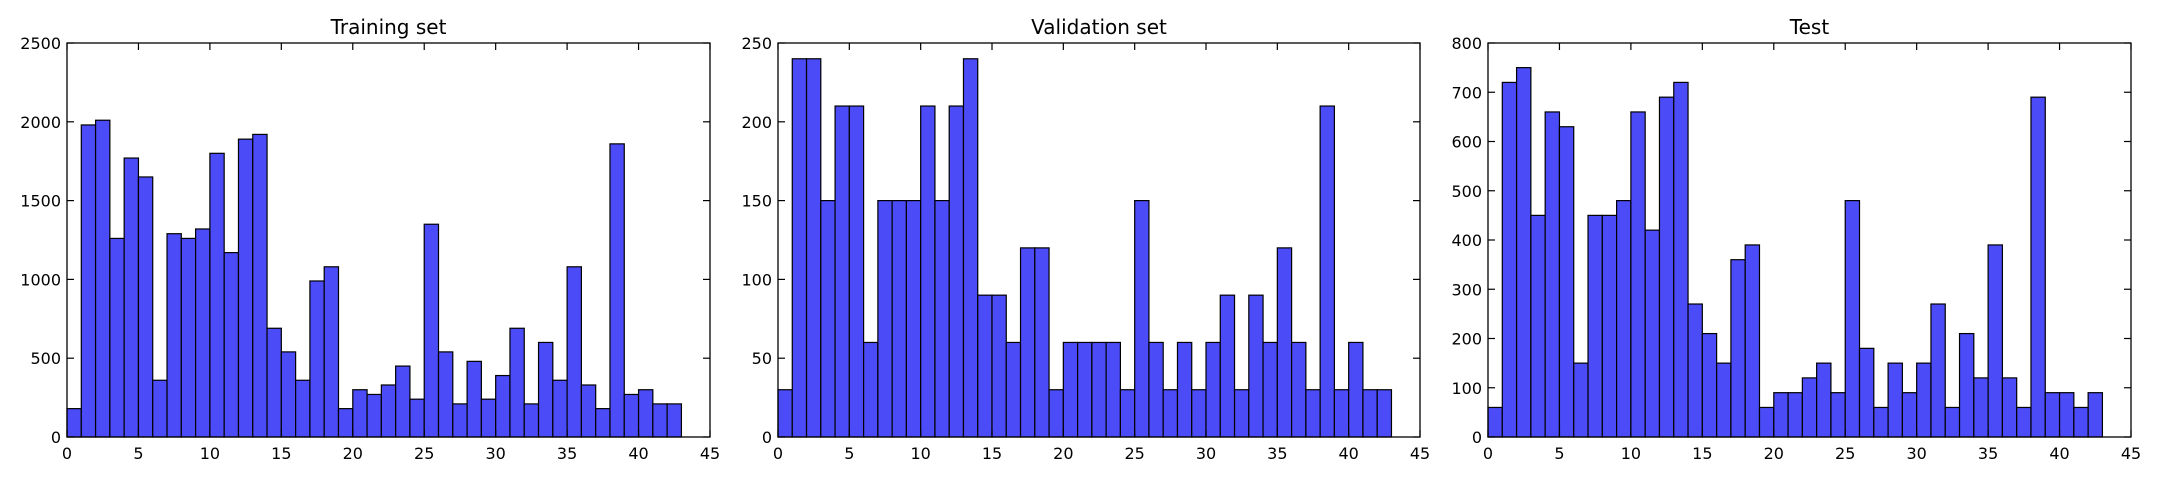 Image resolution: width=2160 pixels, height=480 pixels. I want to click on test-y-tick-label: 100, so click(1466, 388).